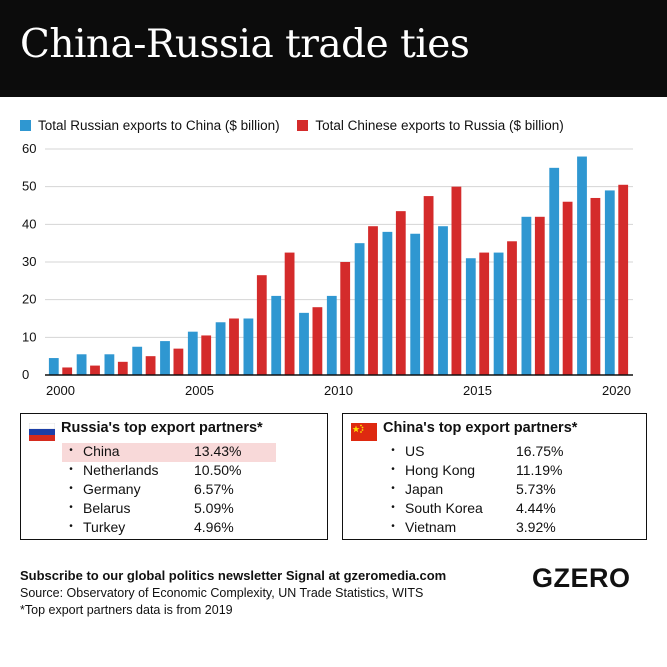 This screenshot has width=667, height=667. What do you see at coordinates (477, 390) in the screenshot?
I see `x-tick-label: 2015` at bounding box center [477, 390].